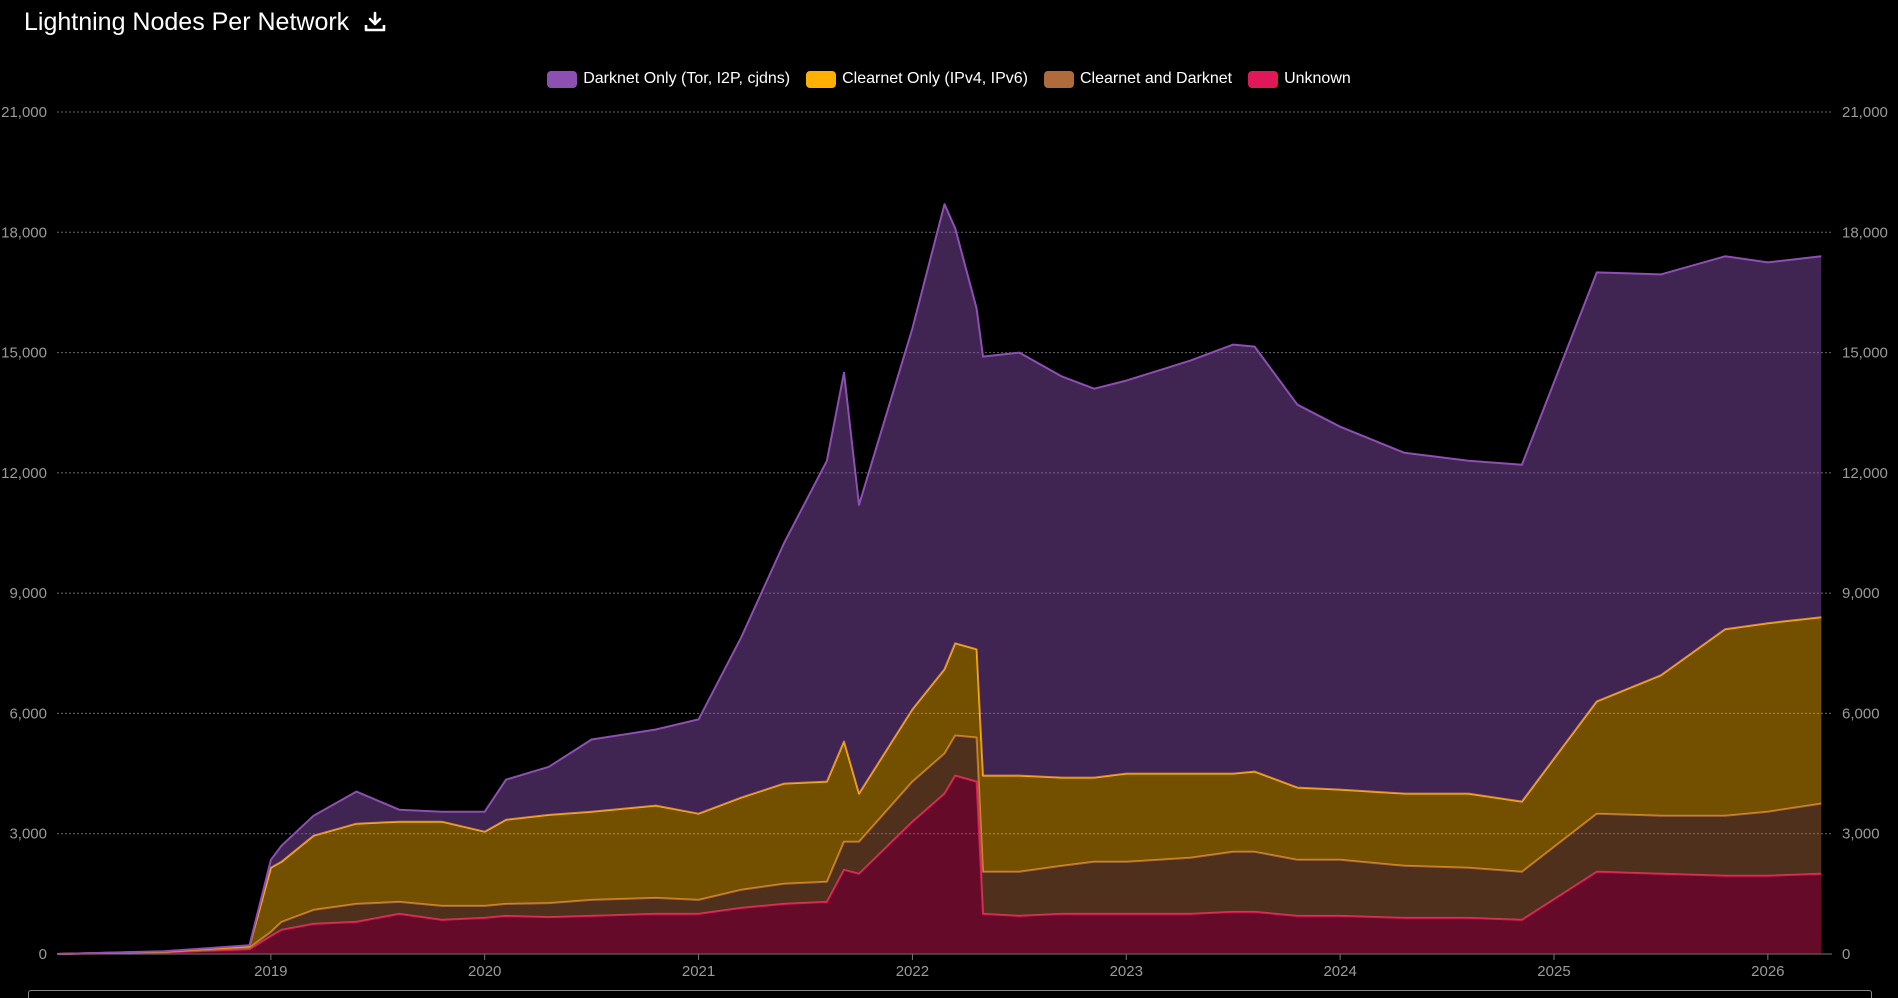  Describe the element at coordinates (935, 78) in the screenshot. I see `legend-label: Clearnet Only (IPv4, IPv6)` at that location.